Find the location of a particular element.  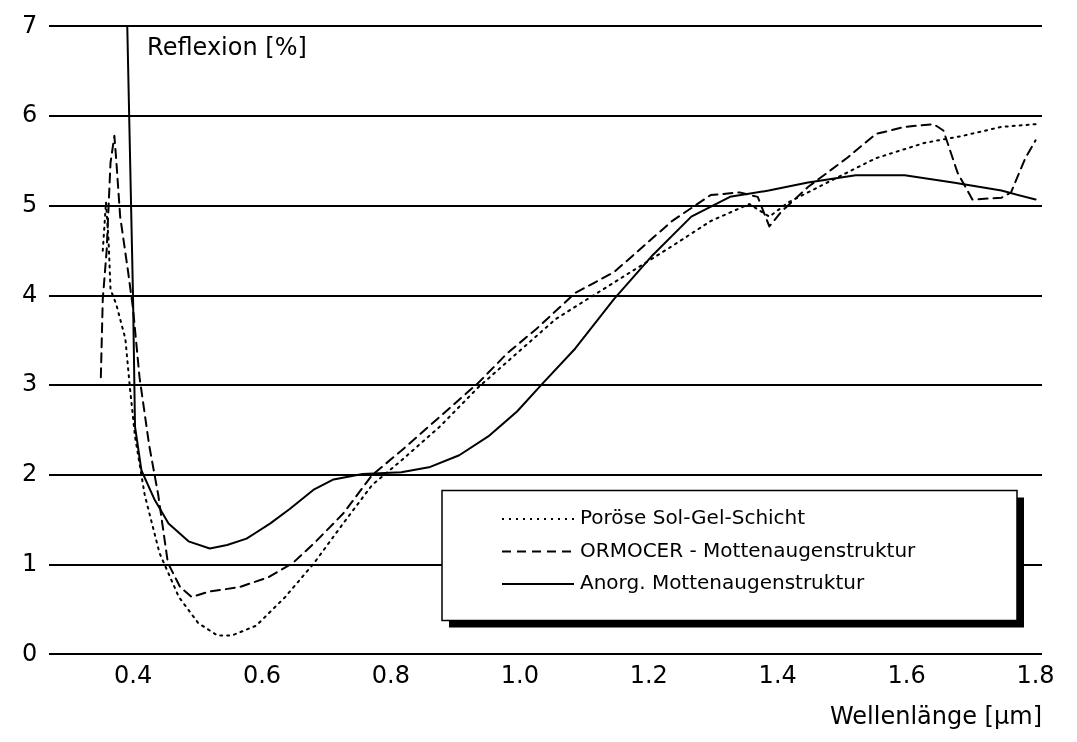

y-tick-label: 6 is located at coordinates (29, 114).